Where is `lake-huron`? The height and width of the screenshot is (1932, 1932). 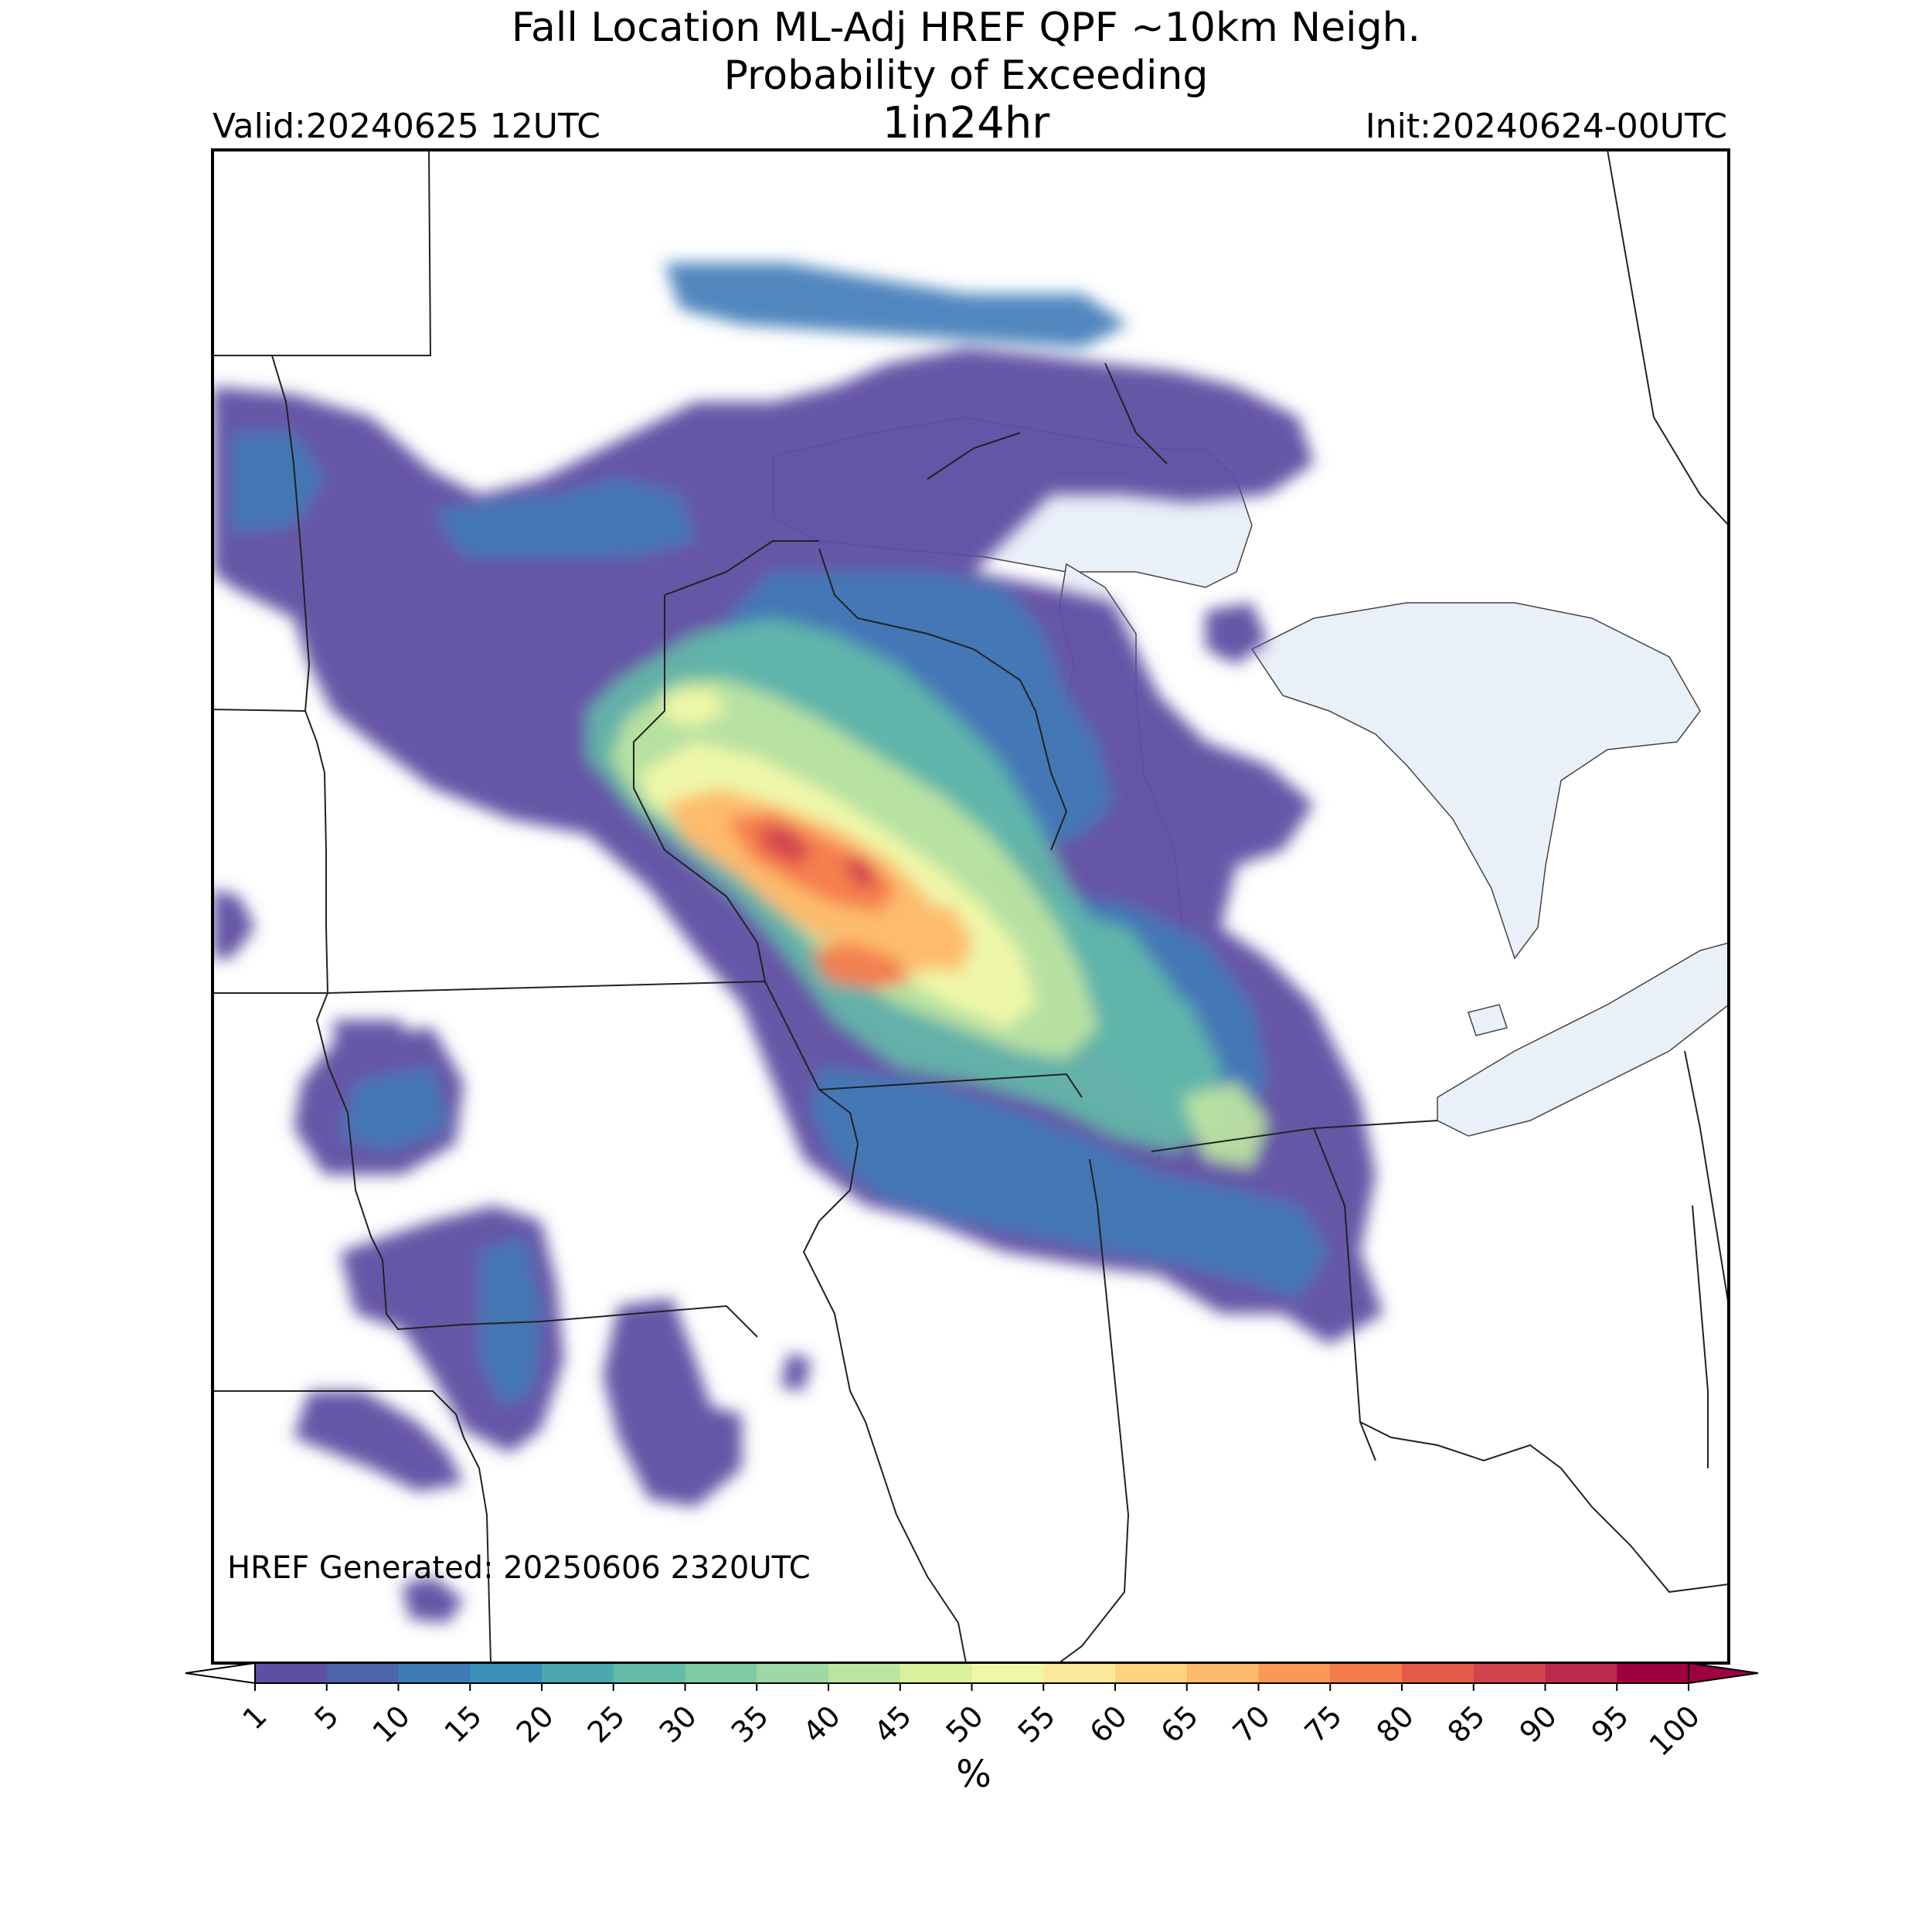
lake-huron is located at coordinates (1476, 781).